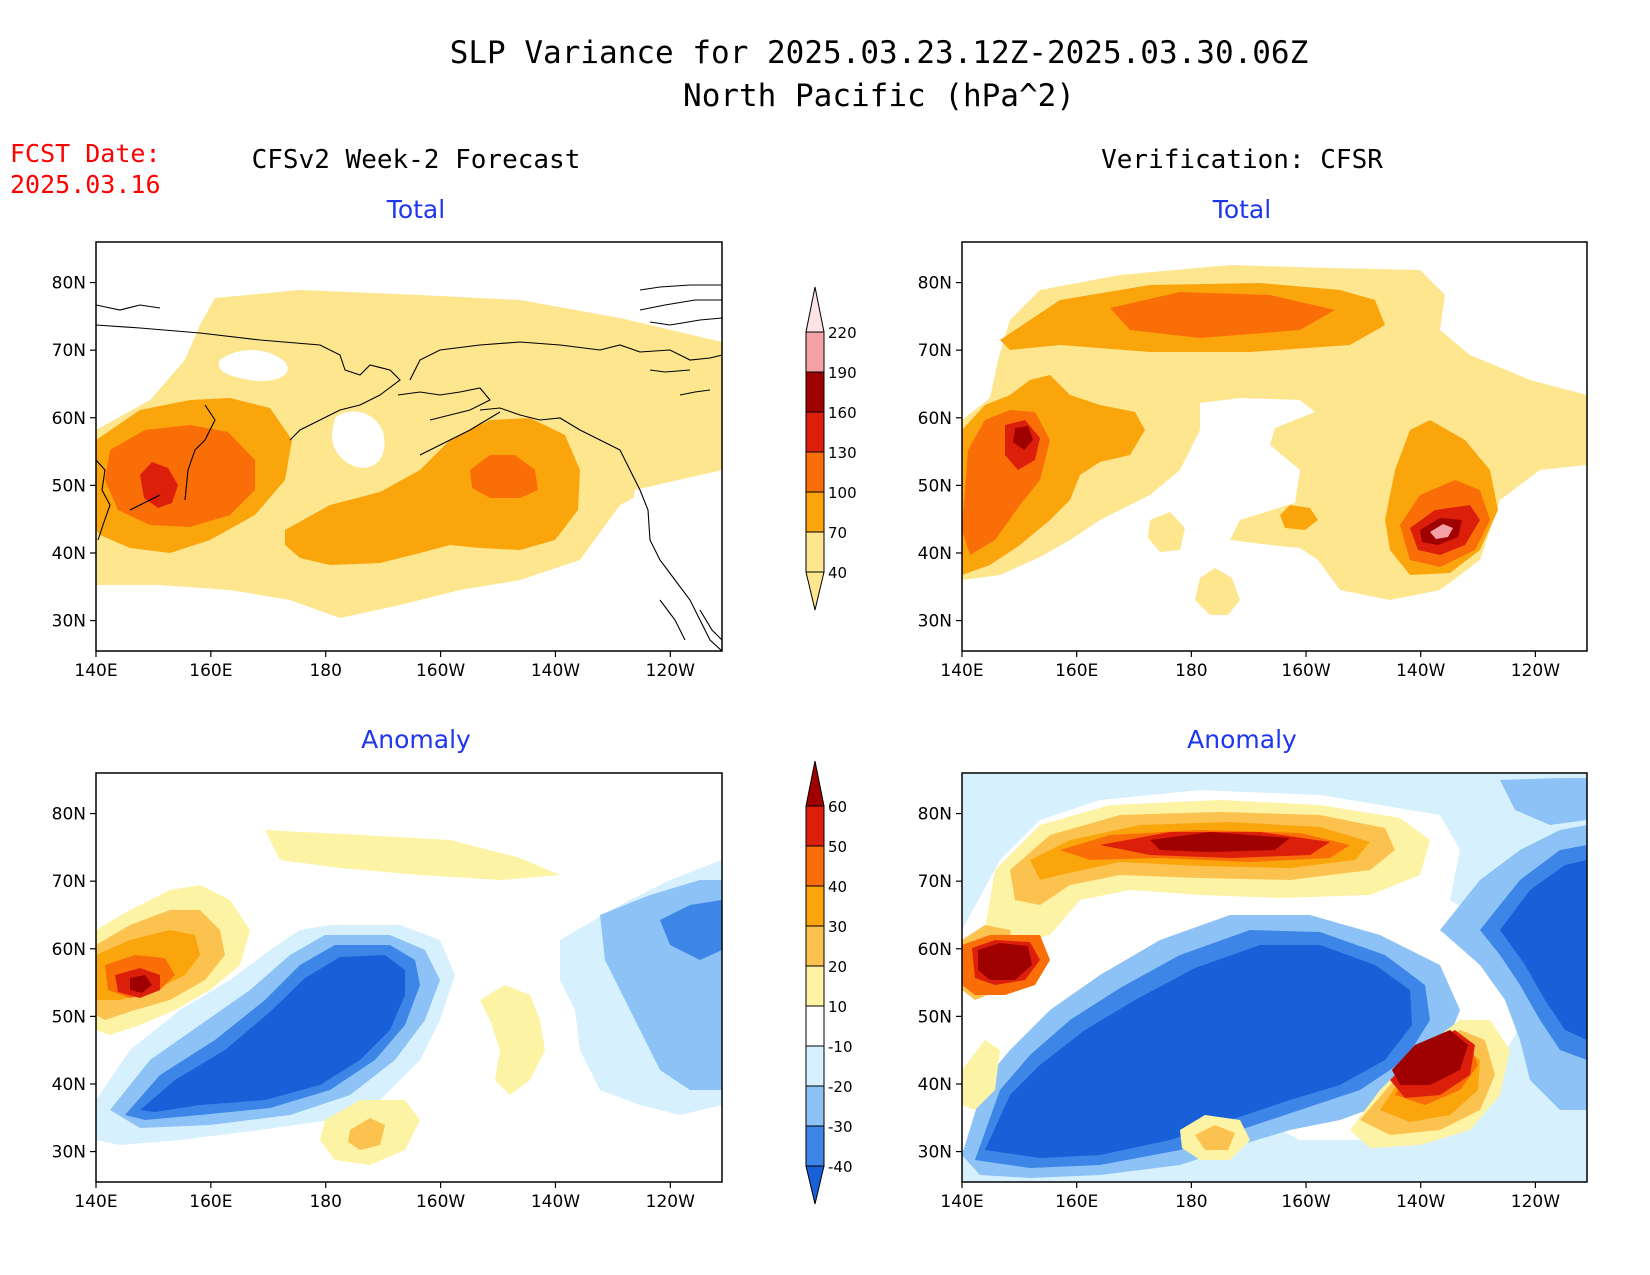 The image size is (1650, 1275). Describe the element at coordinates (409, 997) in the screenshot. I see `contour-fields-fcst-anomaly` at that location.